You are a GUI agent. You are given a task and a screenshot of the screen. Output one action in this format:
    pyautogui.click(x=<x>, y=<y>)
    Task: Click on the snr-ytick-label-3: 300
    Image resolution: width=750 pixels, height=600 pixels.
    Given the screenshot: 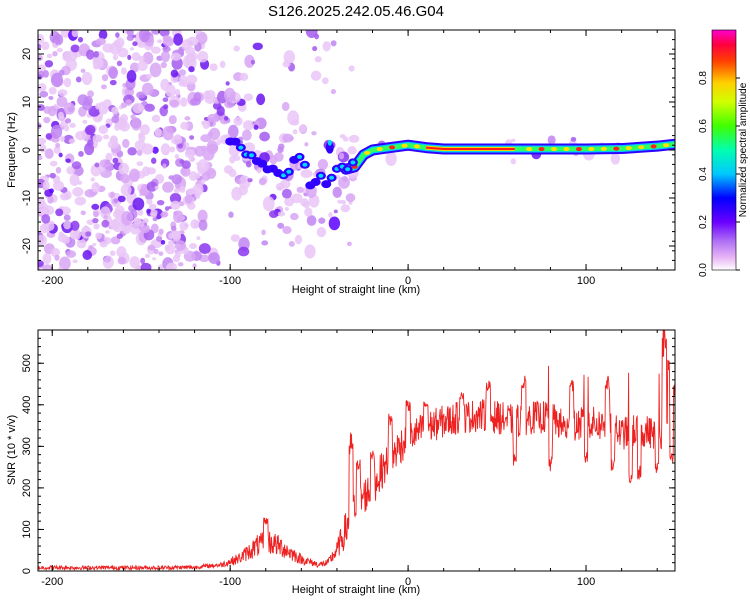 What is the action you would take?
    pyautogui.click(x=27, y=446)
    